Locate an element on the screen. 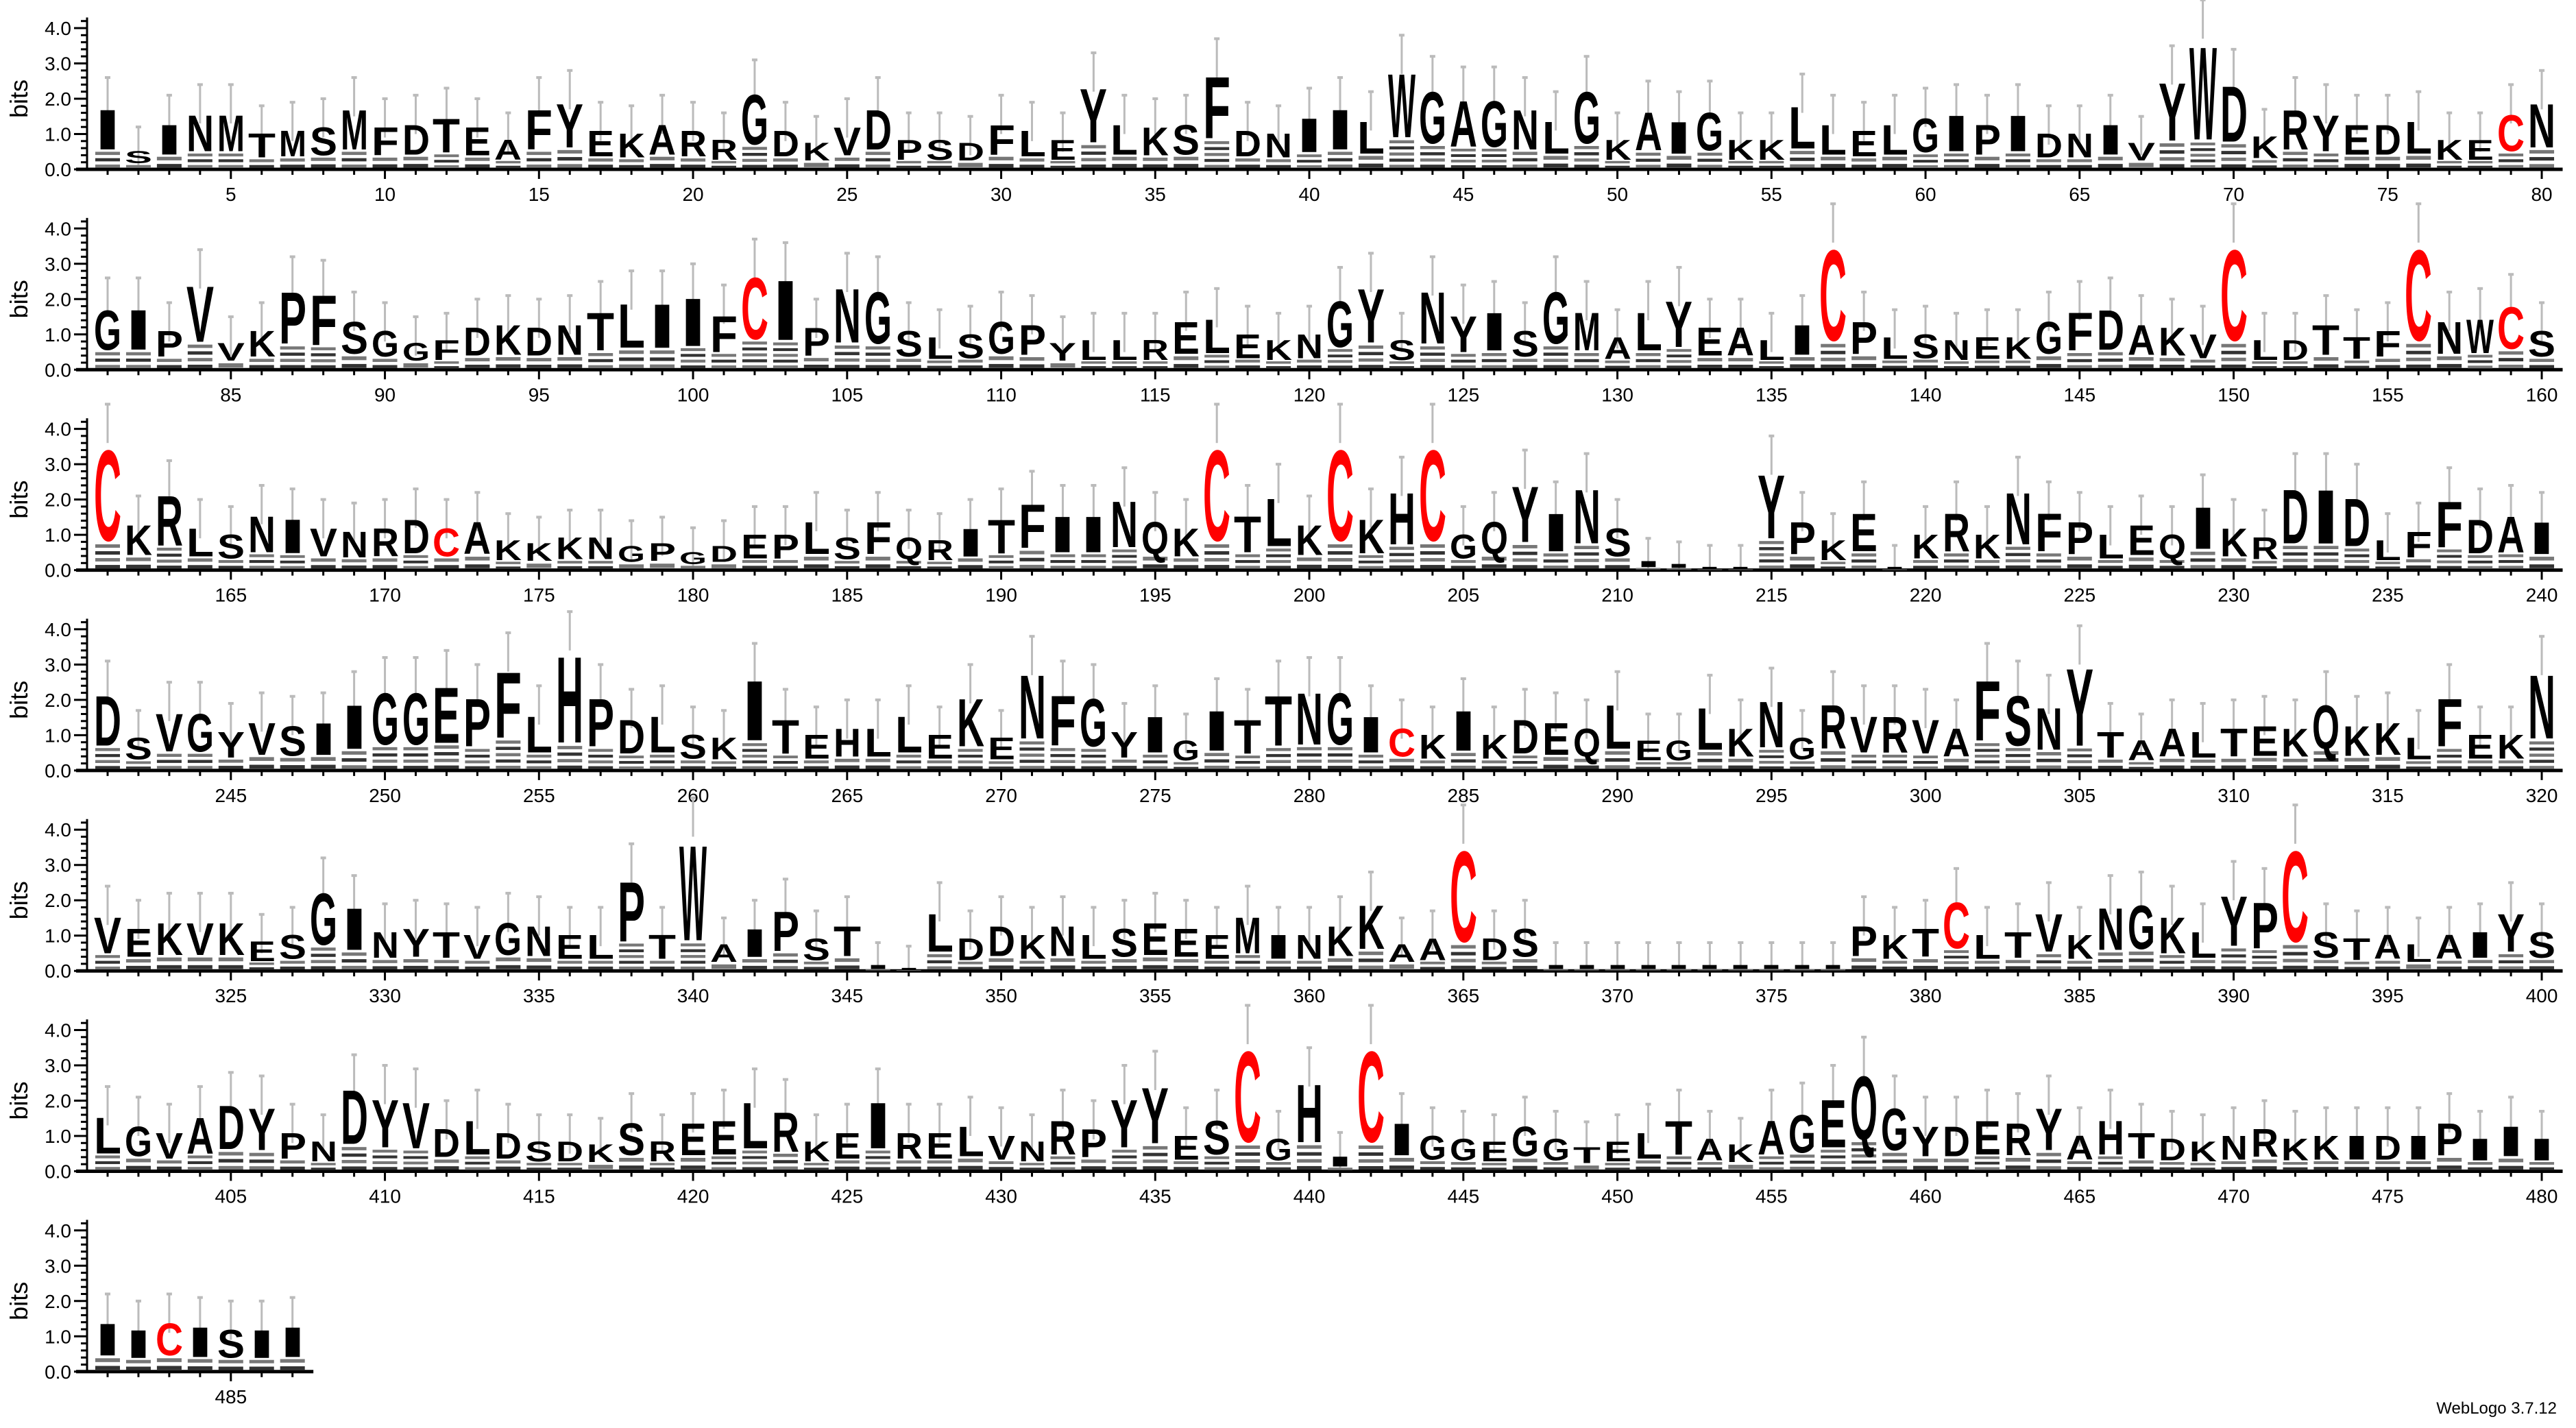 The height and width of the screenshot is (1428, 2576). x-tick-label: 375 is located at coordinates (1771, 995).